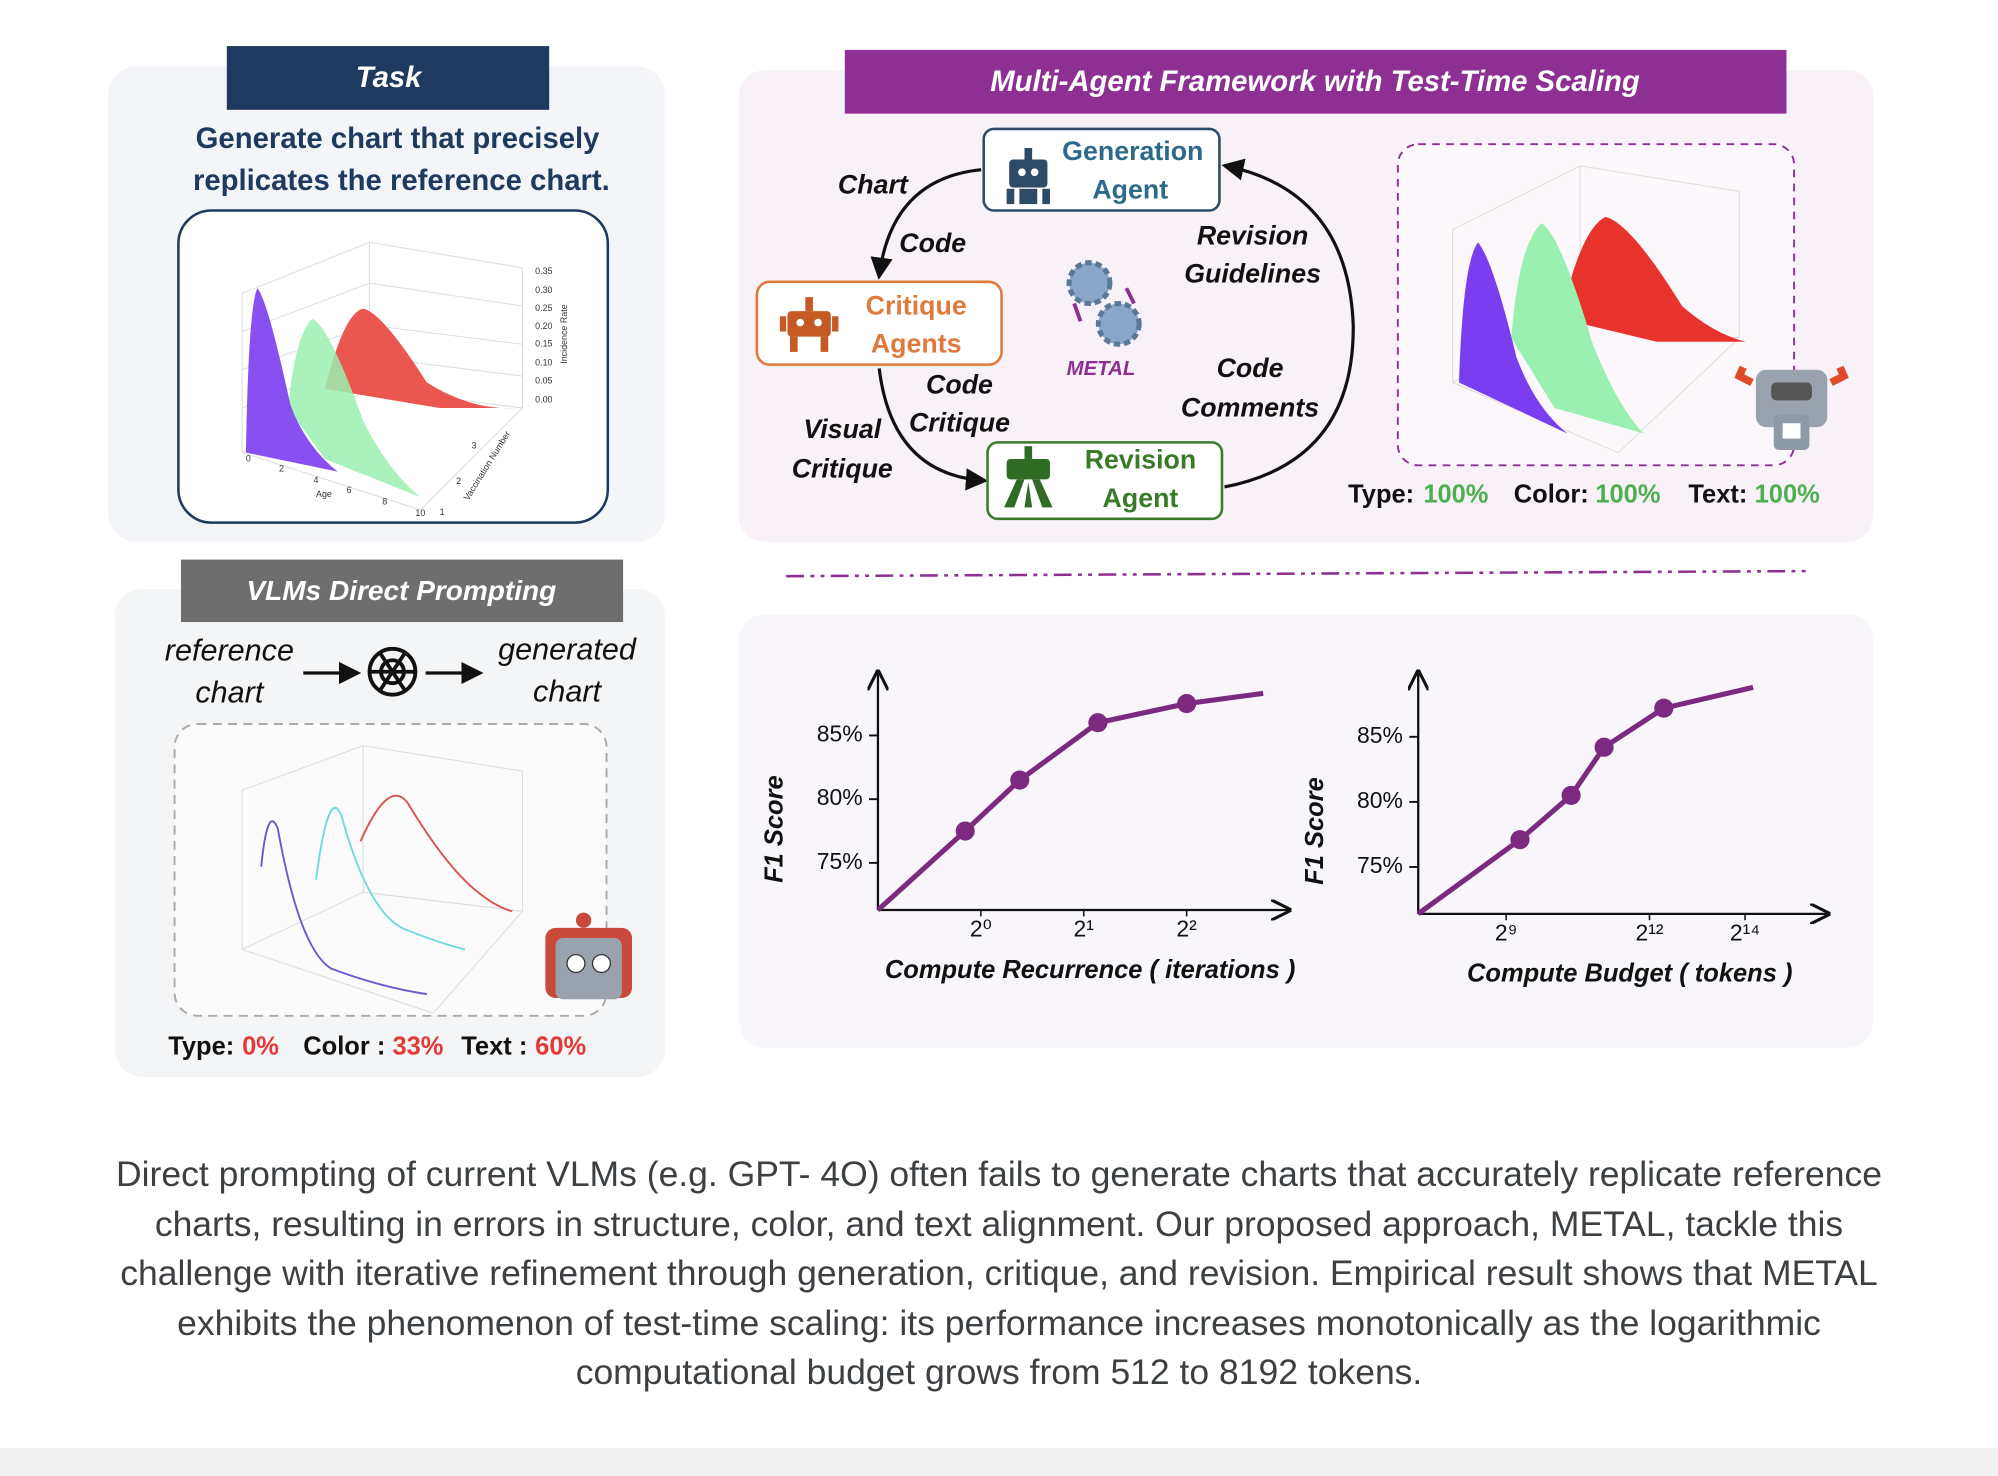 The height and width of the screenshot is (1476, 1998). I want to click on z-tick: 0.00, so click(543, 400).